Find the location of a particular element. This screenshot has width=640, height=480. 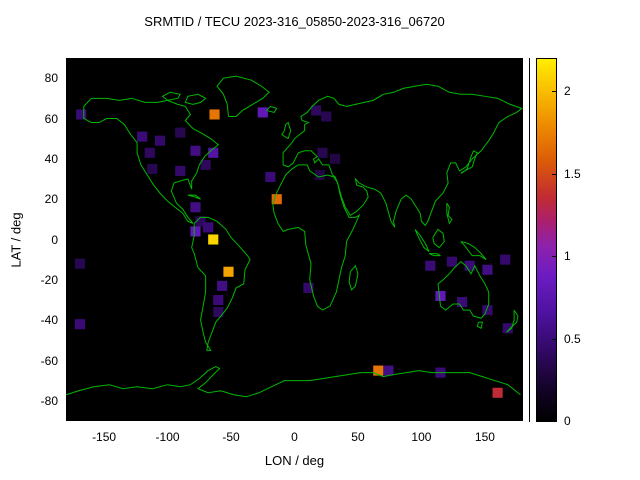

x-axis-title: LON / deg is located at coordinates (294, 460).